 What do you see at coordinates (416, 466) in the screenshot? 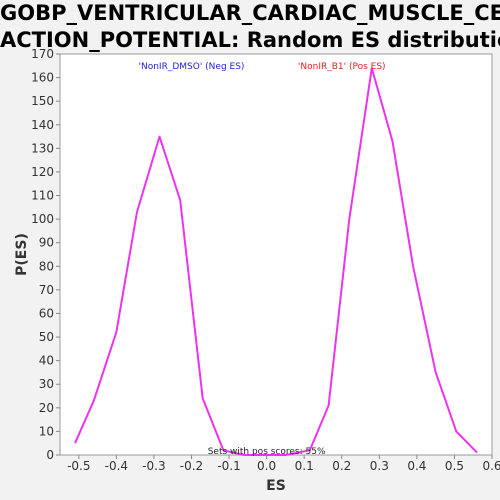
I see `x-tick-label: 0.4` at bounding box center [416, 466].